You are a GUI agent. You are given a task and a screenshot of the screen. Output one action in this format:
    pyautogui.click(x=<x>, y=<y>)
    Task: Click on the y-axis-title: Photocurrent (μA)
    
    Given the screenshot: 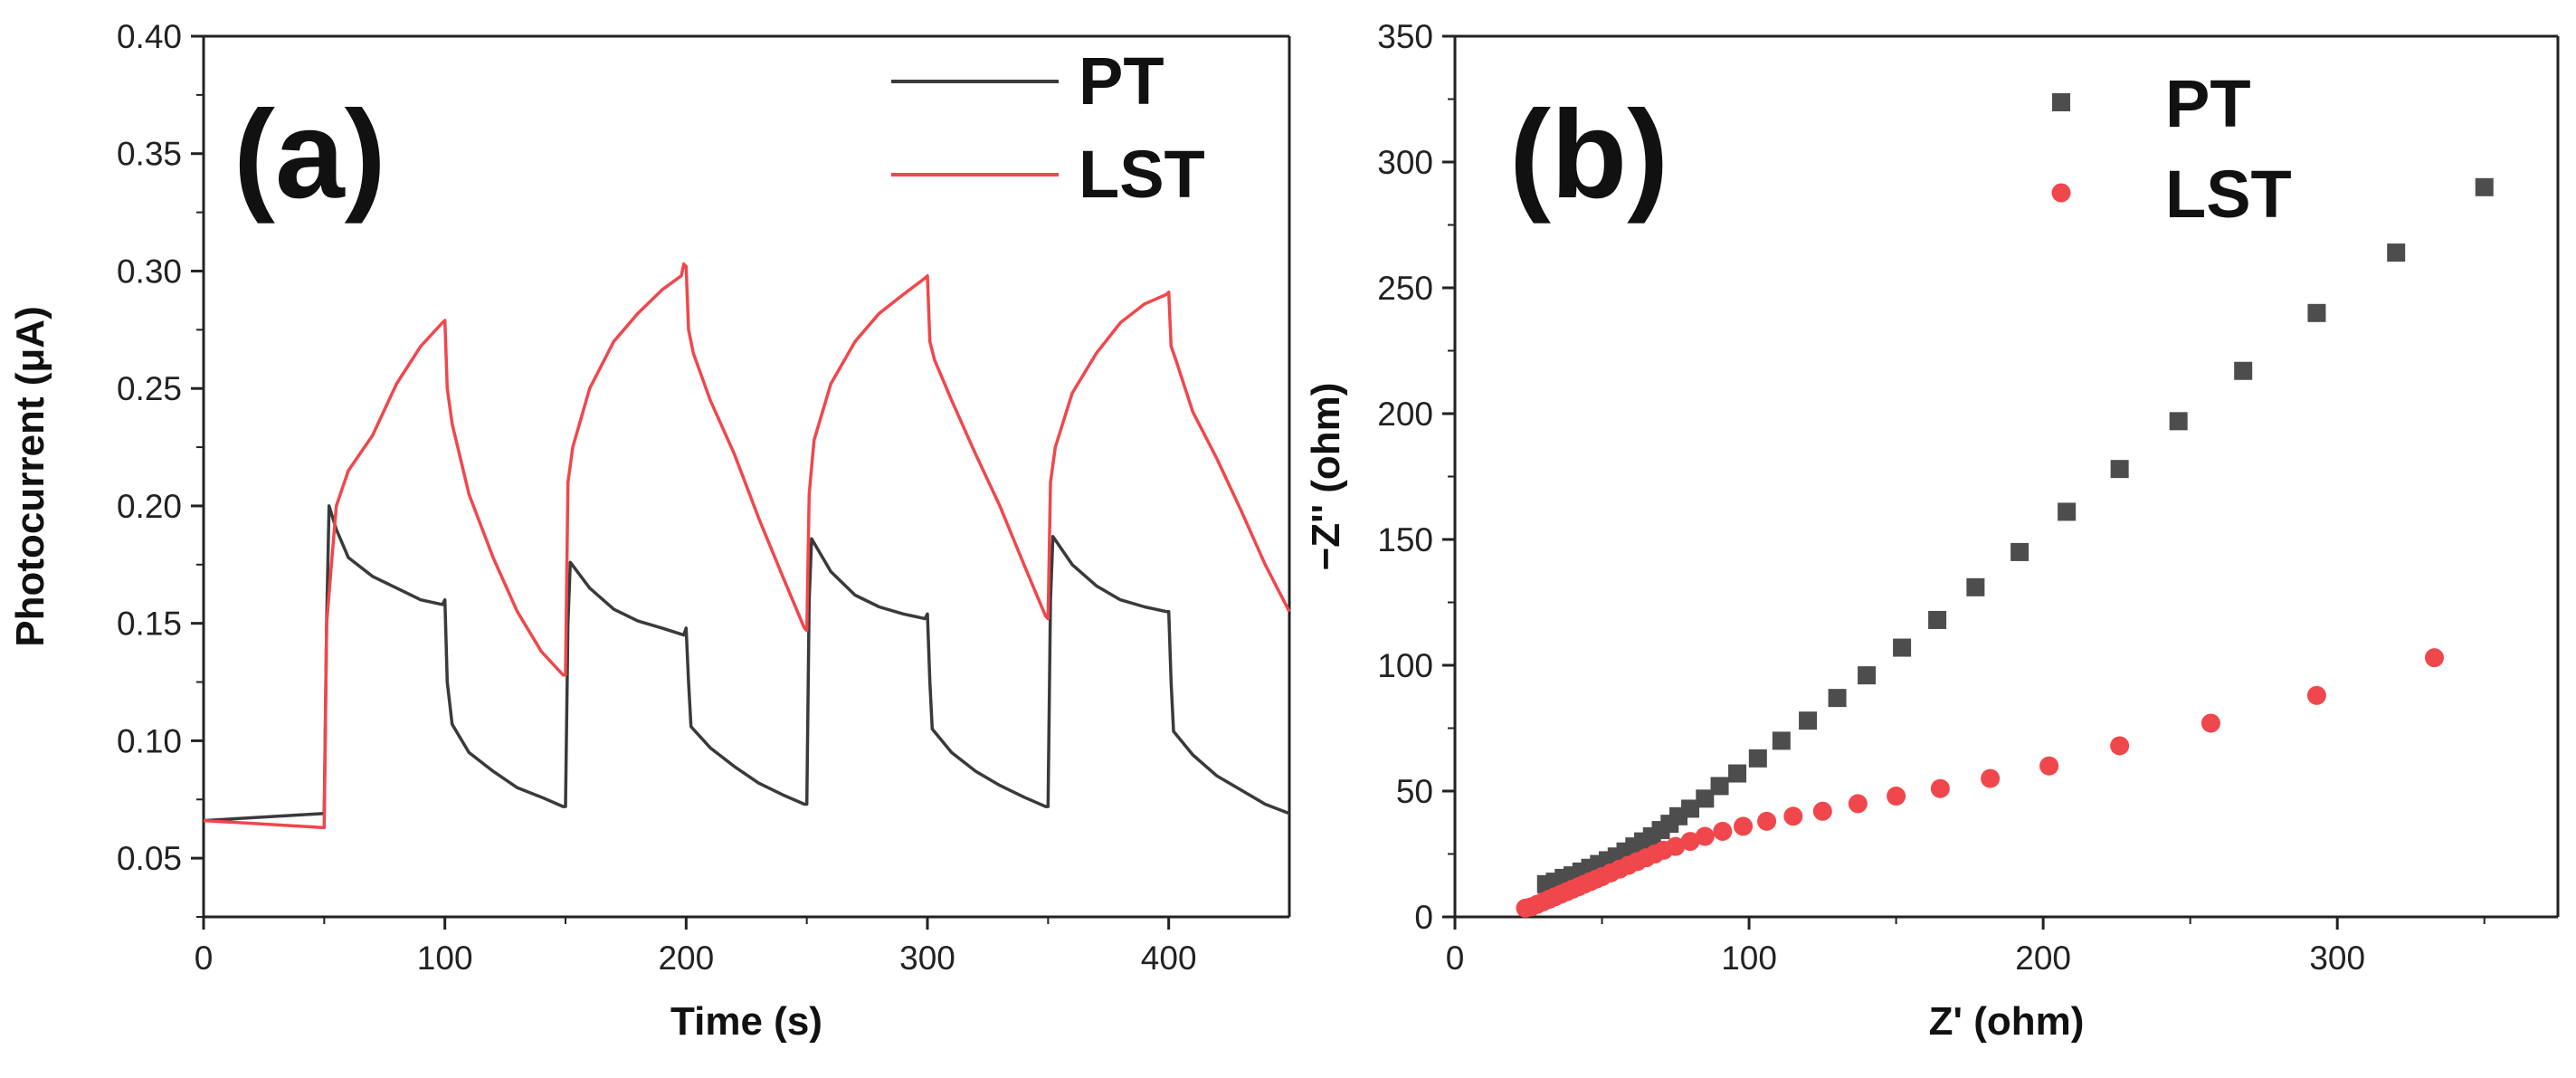 What is the action you would take?
    pyautogui.click(x=30, y=476)
    